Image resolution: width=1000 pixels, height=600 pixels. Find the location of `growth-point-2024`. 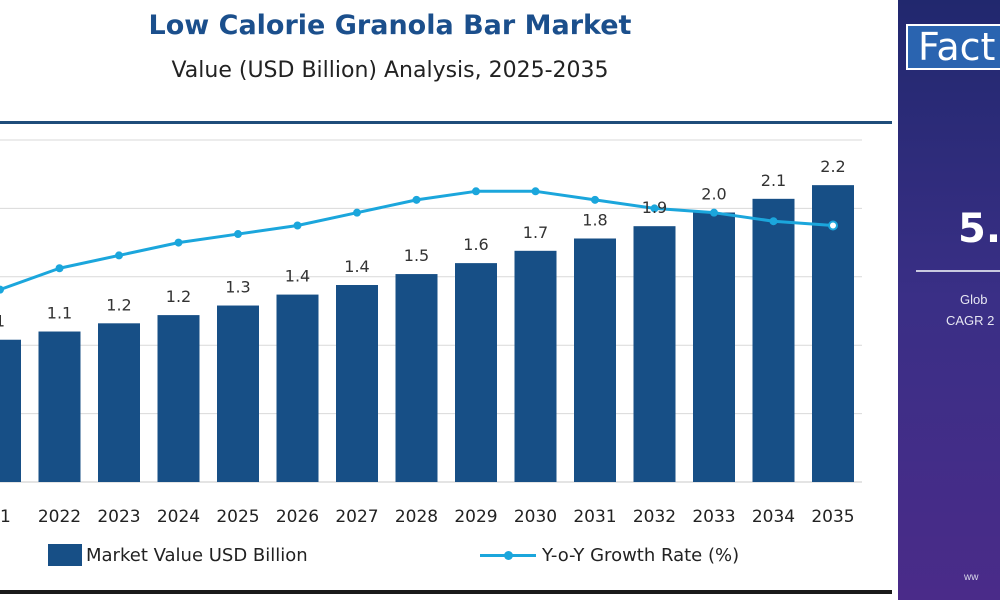

growth-point-2024 is located at coordinates (178, 242).